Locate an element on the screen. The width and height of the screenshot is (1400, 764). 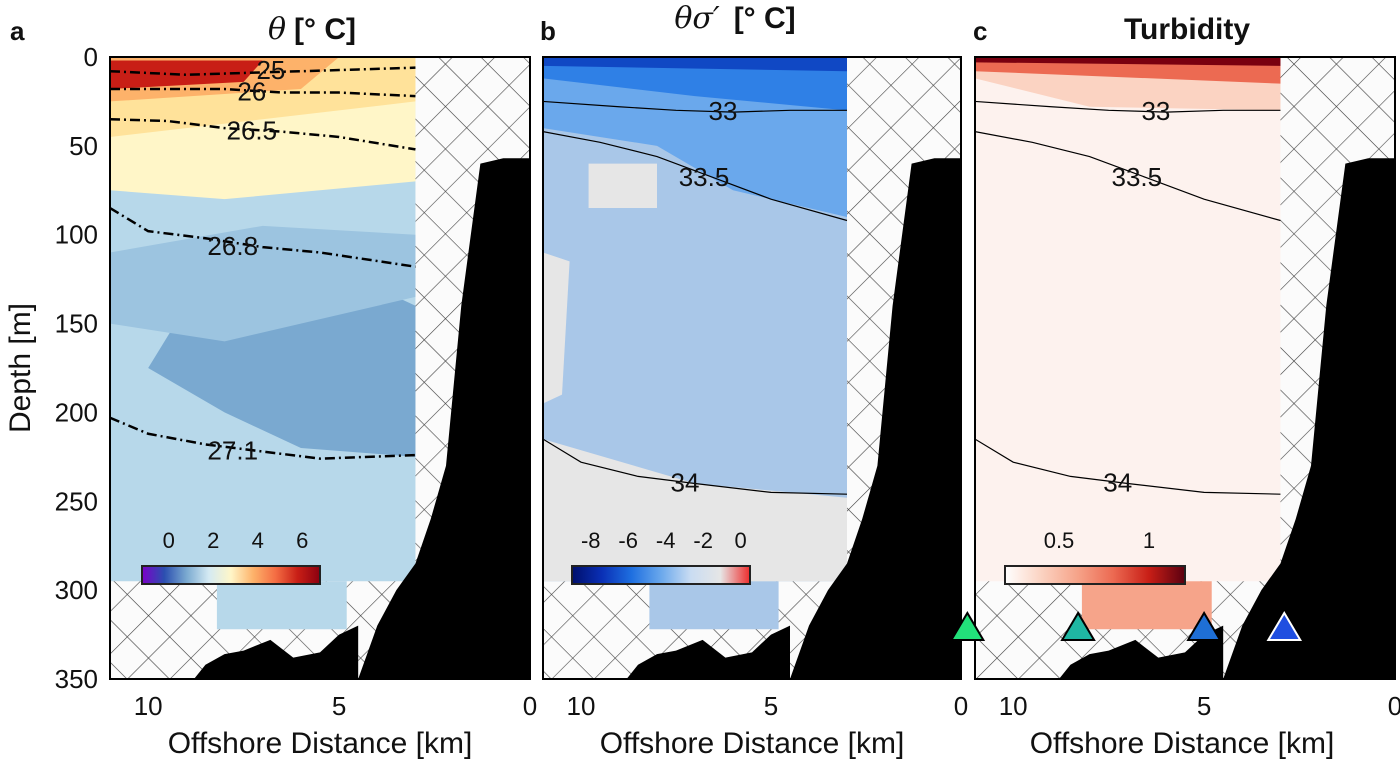
panel-b-xticks: 10 5 0 is located at coordinates (768, 706).